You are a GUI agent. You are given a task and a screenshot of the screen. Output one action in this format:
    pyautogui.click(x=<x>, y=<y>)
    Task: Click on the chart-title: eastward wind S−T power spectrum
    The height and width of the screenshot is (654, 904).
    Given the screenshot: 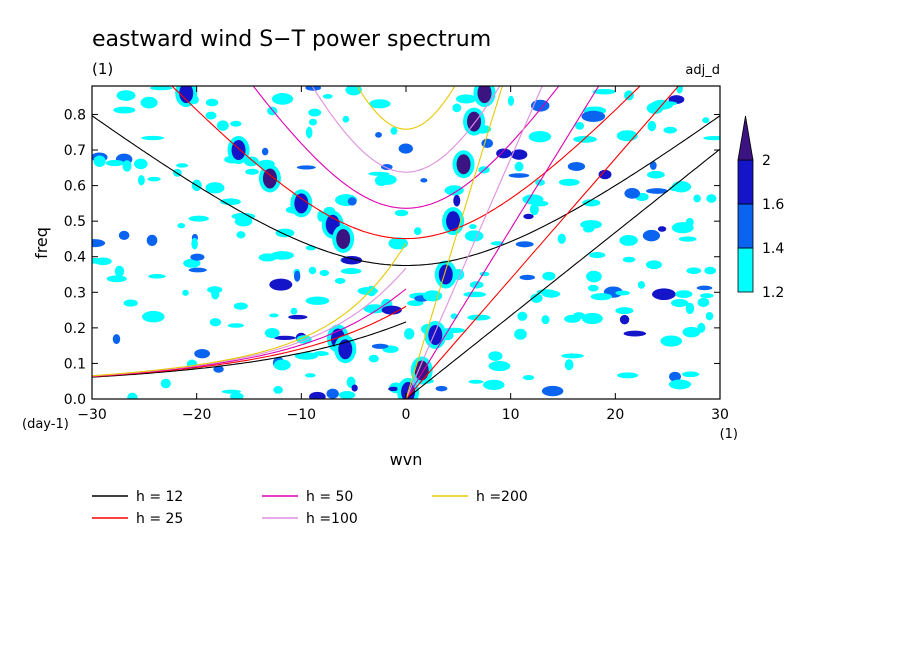 What is the action you would take?
    pyautogui.click(x=291, y=39)
    